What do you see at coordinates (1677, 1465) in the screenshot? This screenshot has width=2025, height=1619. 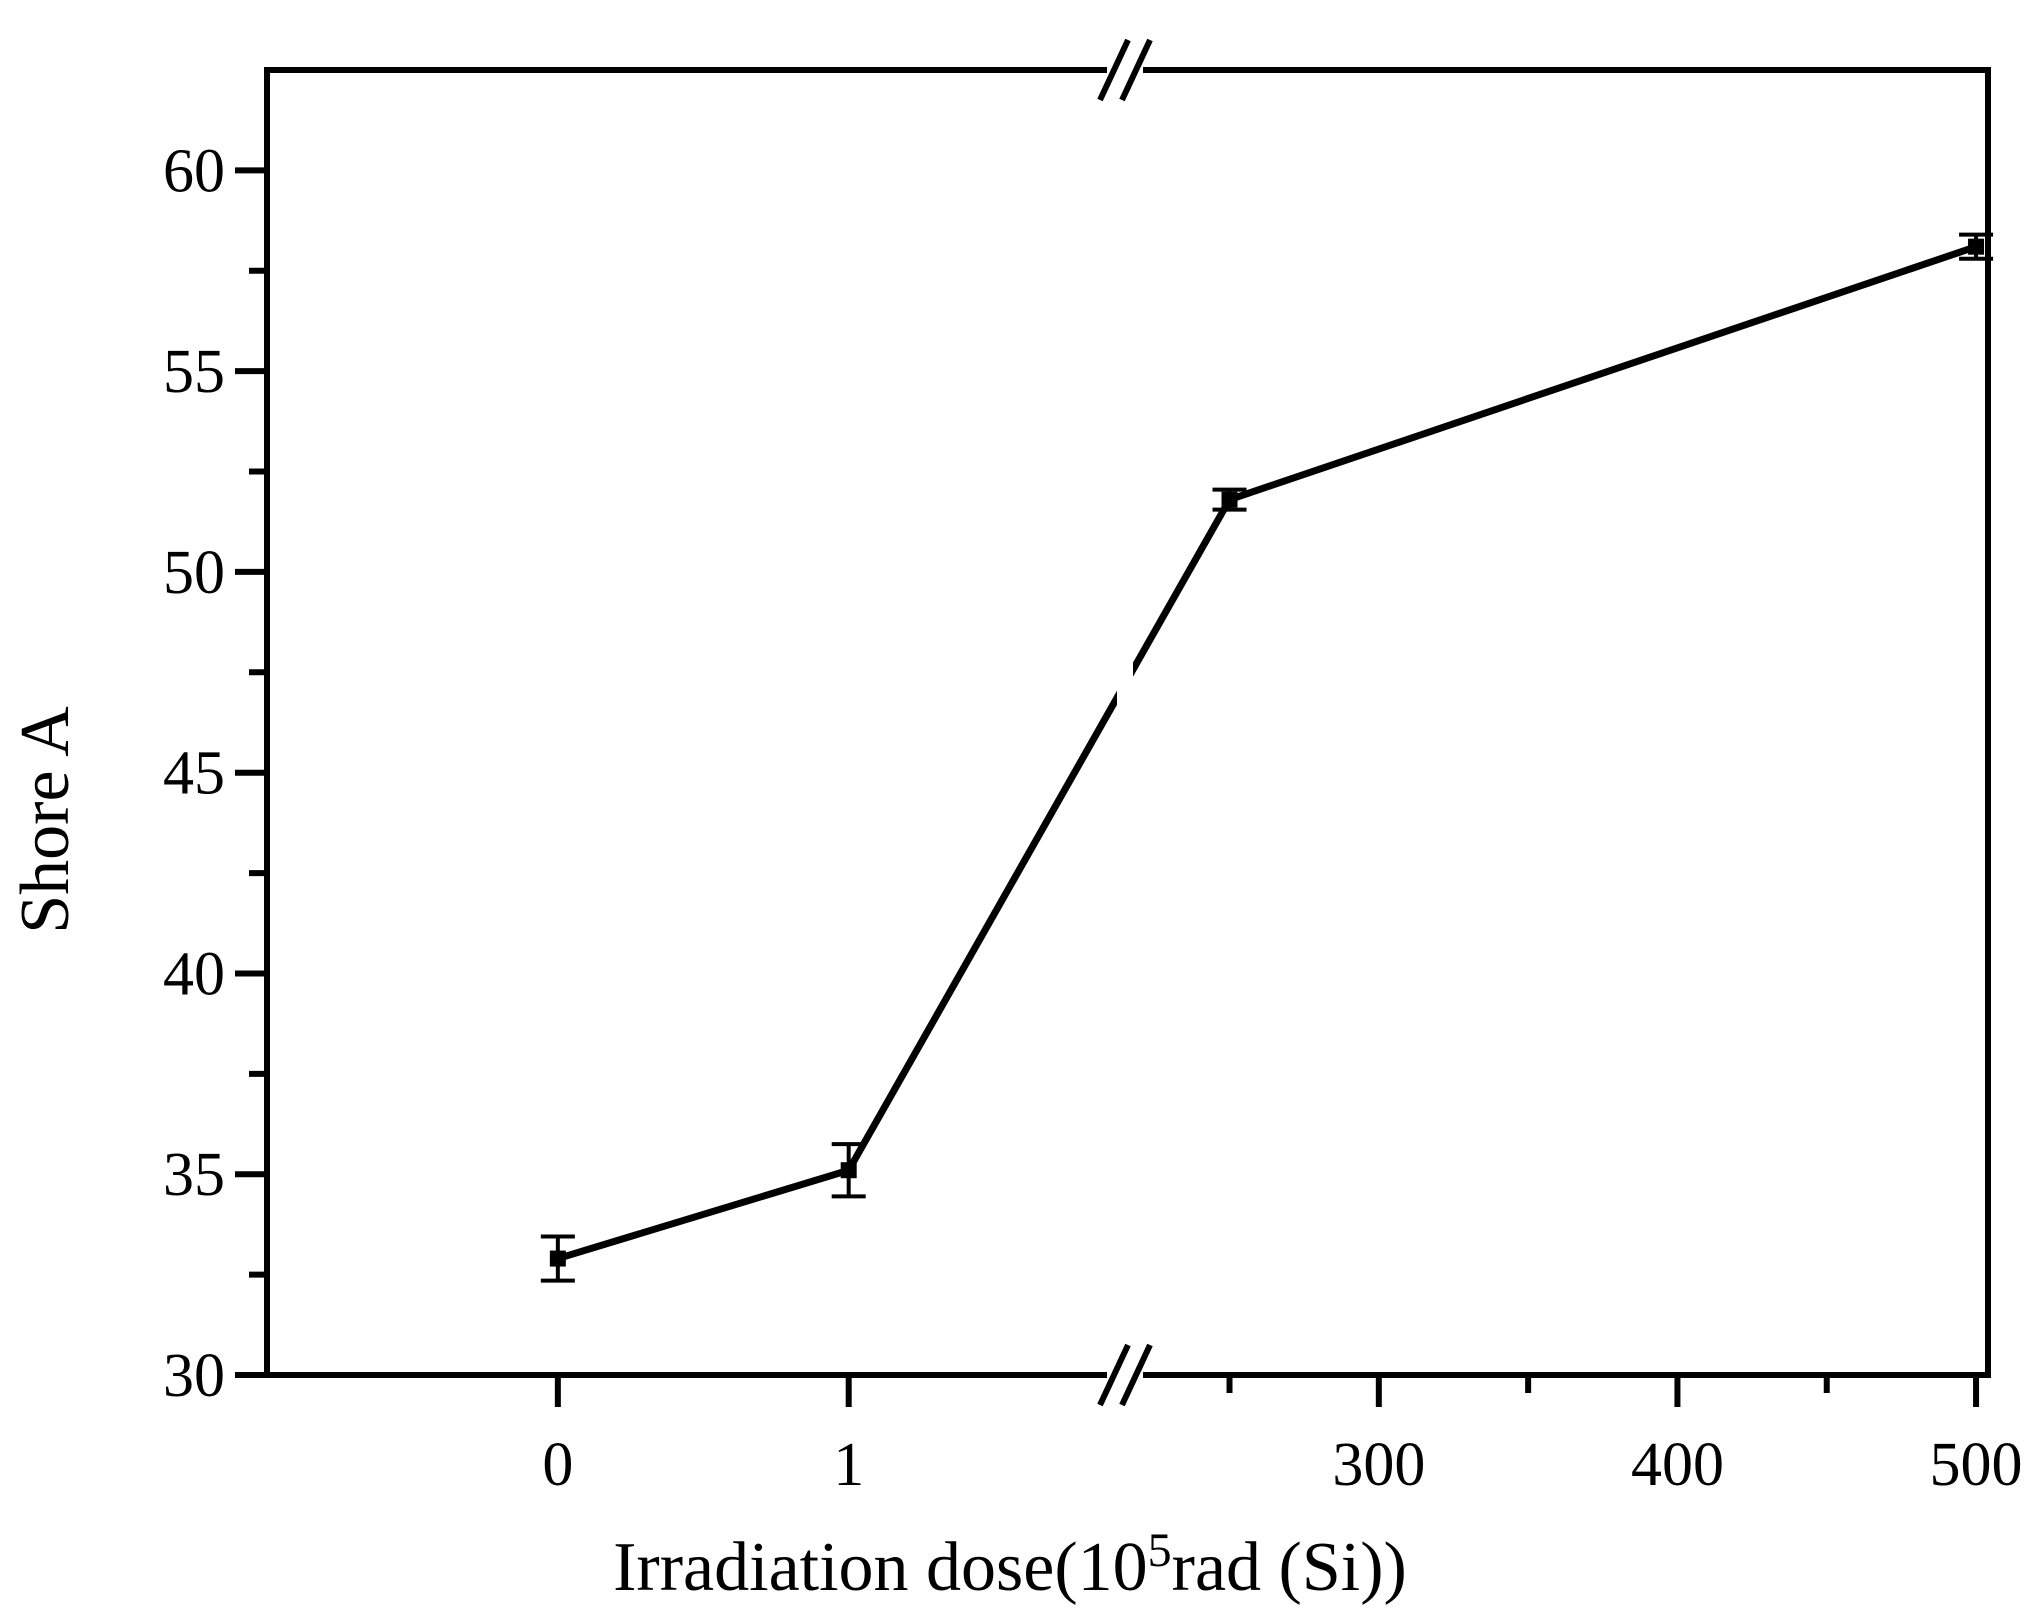 I see `x-tick-label: 400` at bounding box center [1677, 1465].